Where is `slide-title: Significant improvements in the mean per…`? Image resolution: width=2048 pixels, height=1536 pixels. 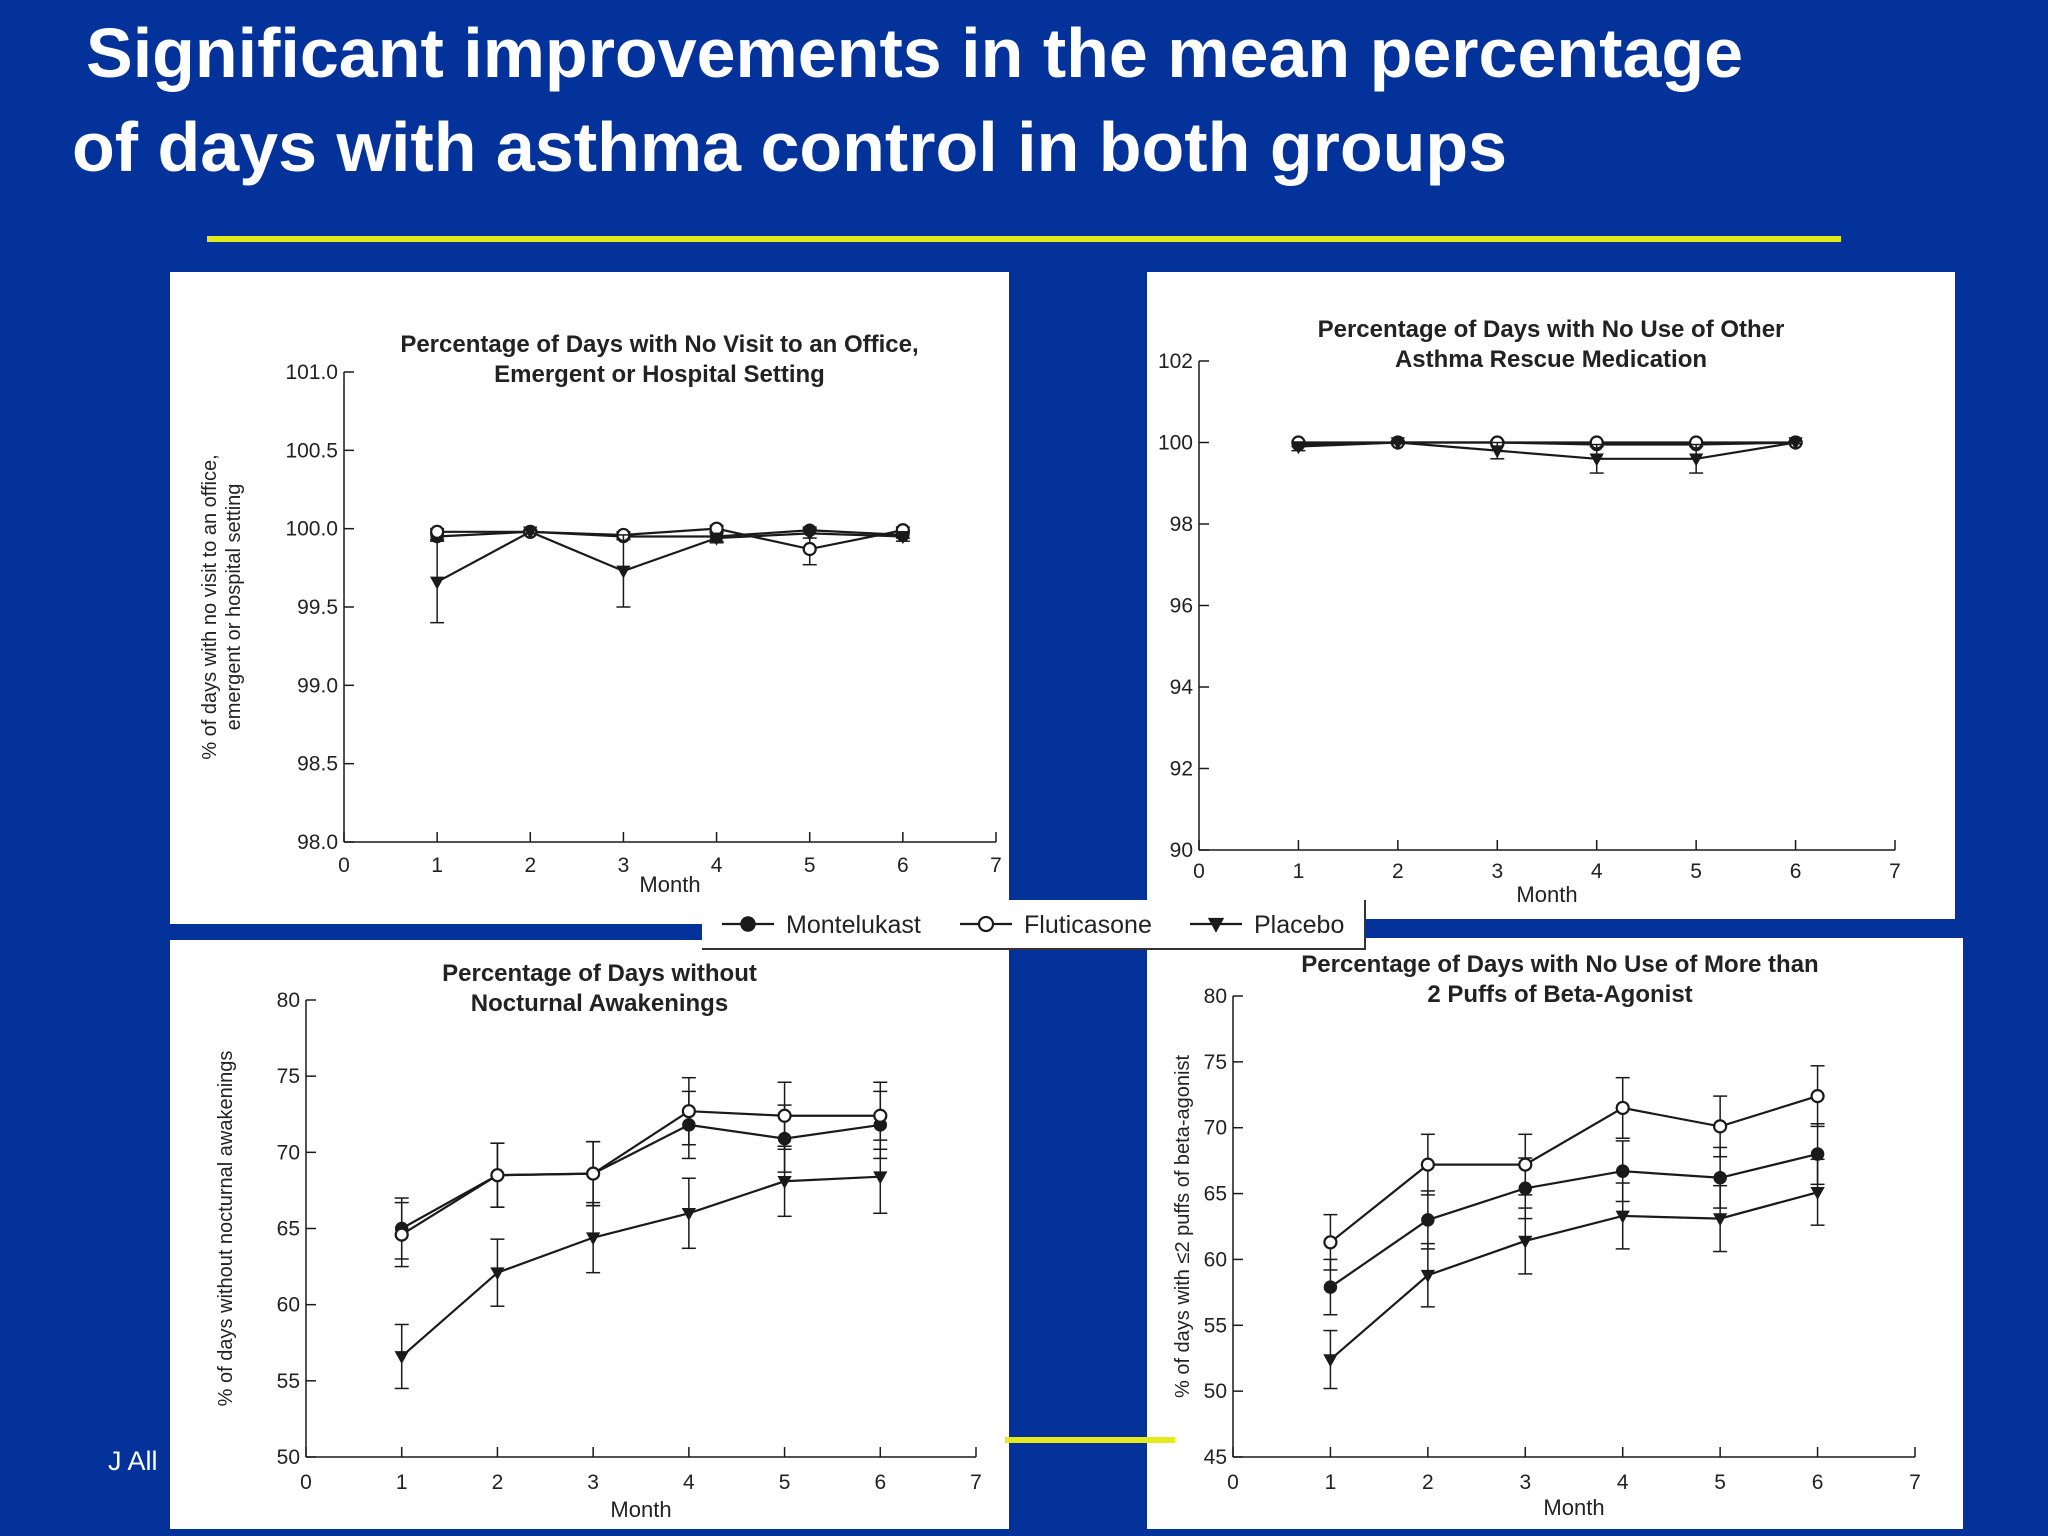
slide-title: Significant improvements in the mean per… is located at coordinates (1032, 100).